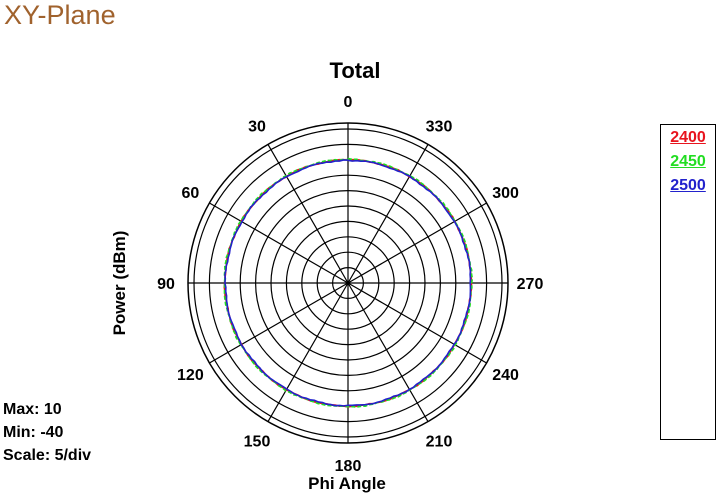 Image resolution: width=720 pixels, height=499 pixels. I want to click on angle-tick-label: 150, so click(257, 442).